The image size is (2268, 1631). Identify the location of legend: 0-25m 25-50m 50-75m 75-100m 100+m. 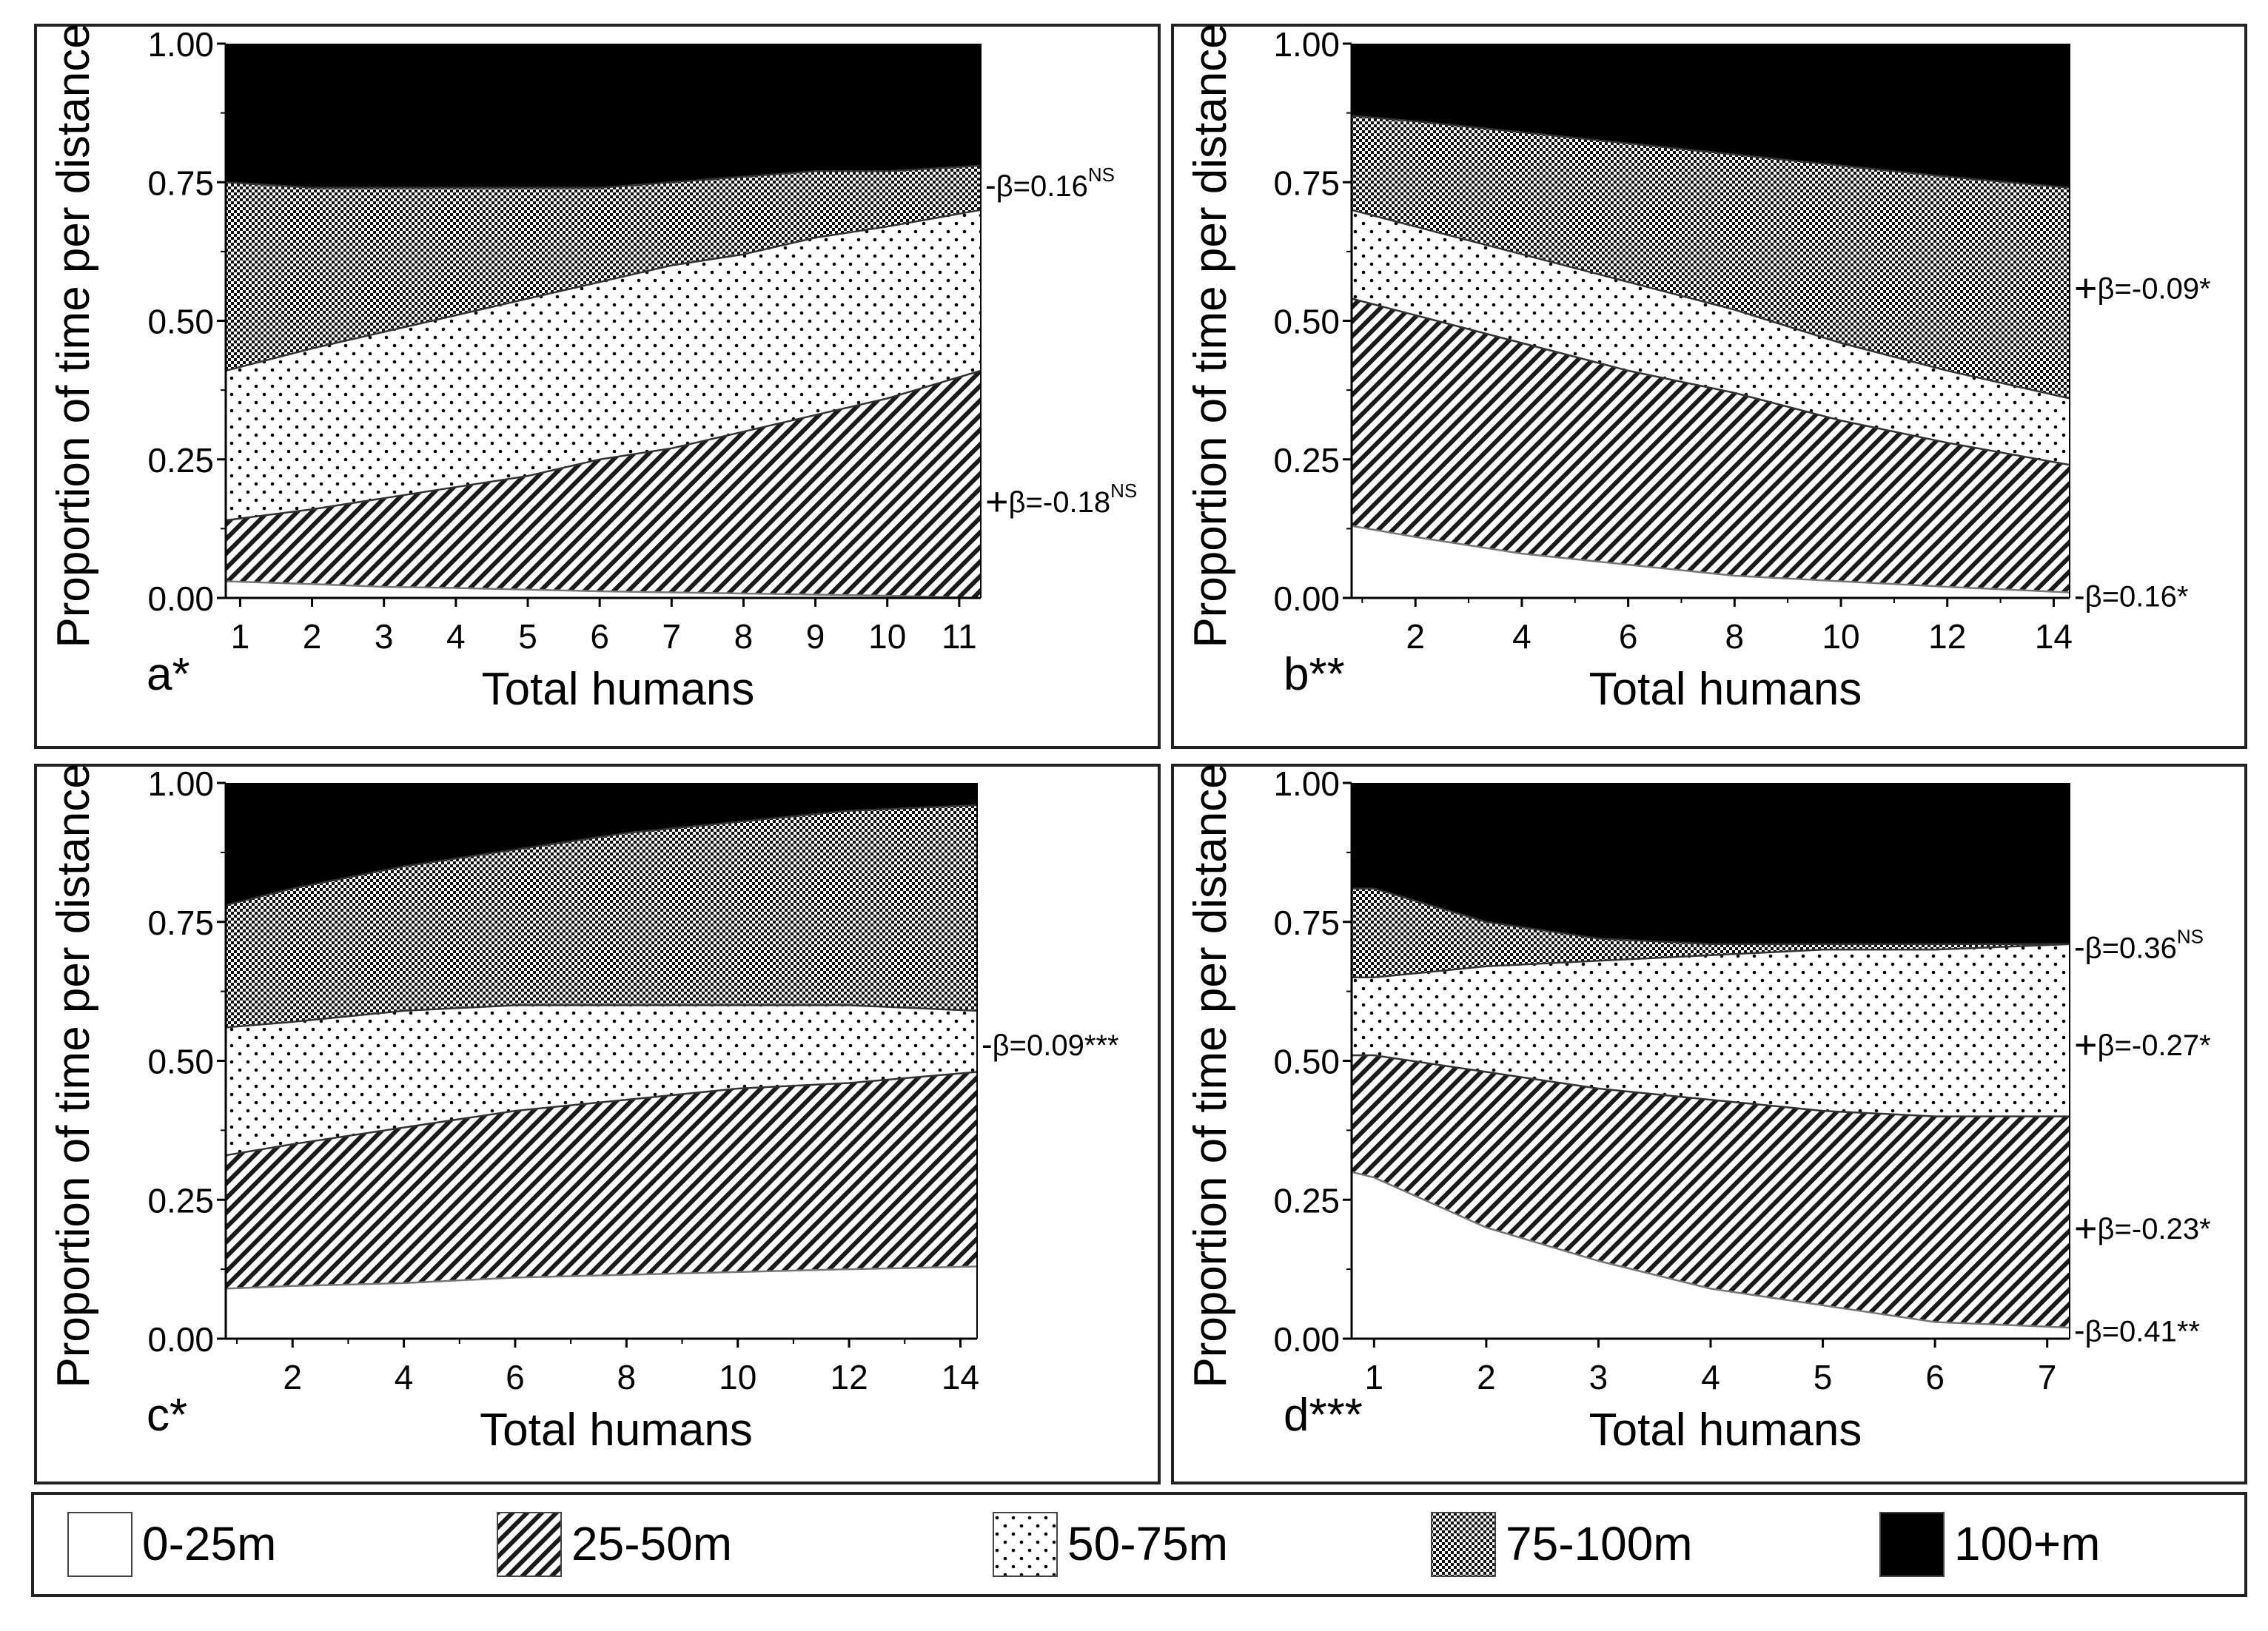
(1083, 1544).